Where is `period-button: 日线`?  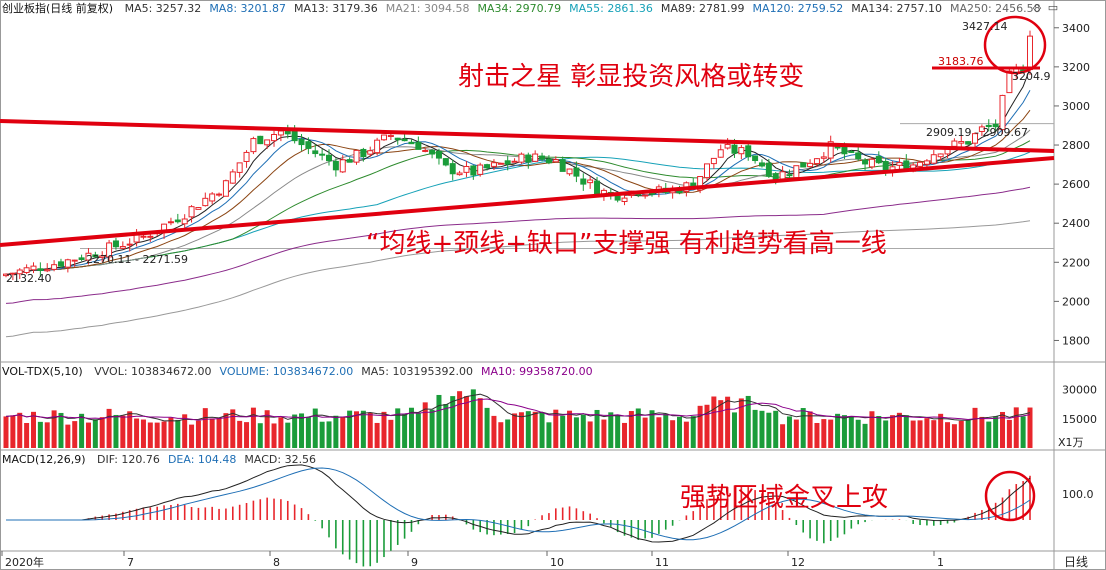 period-button: 日线 is located at coordinates (1076, 562).